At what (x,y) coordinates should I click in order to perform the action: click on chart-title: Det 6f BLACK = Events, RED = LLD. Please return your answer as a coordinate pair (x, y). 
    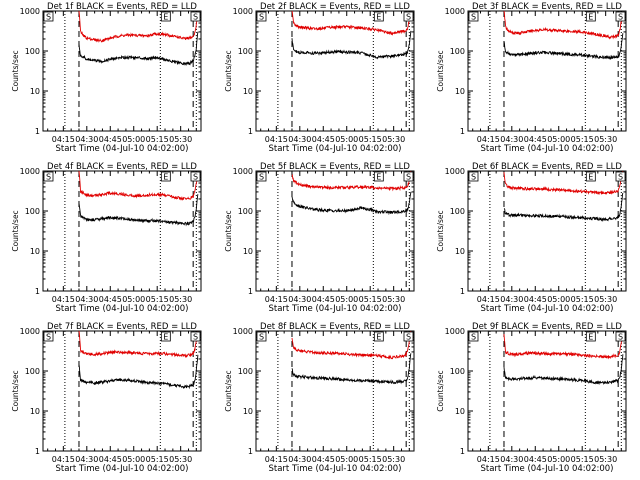
    Looking at the image, I should click on (547, 167).